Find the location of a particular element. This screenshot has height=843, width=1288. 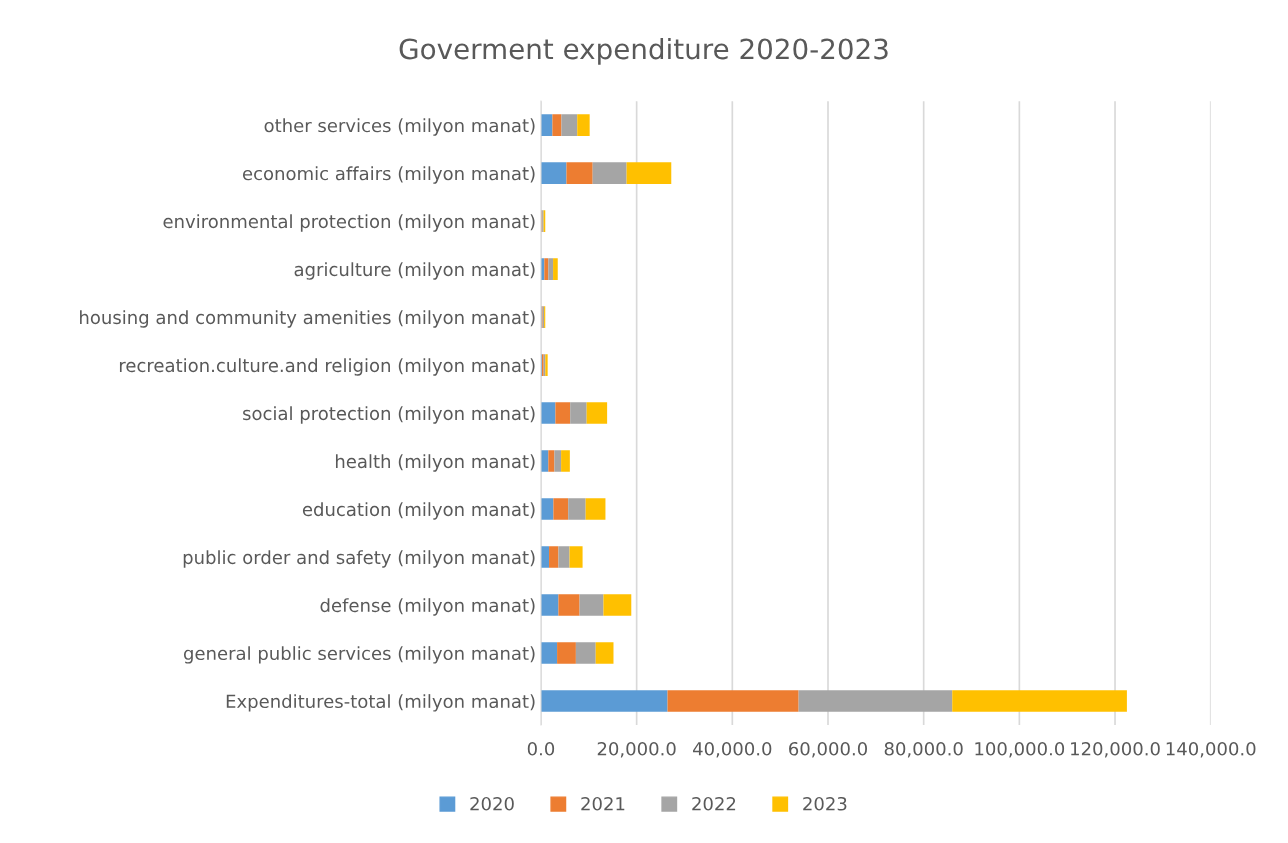

x-tick-label: 100,000.0 is located at coordinates (1020, 749).